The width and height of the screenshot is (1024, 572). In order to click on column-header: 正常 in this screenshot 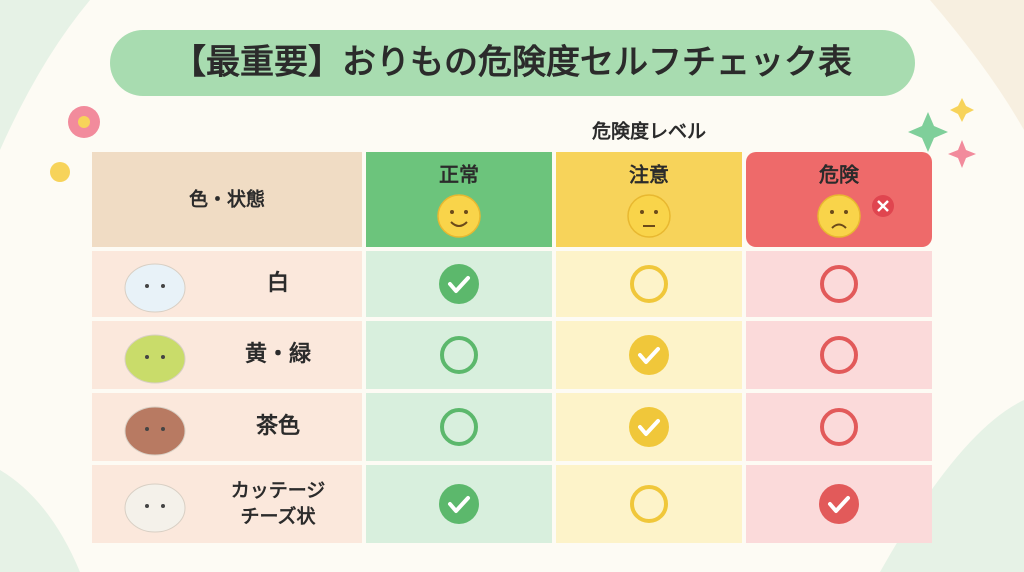, I will do `click(459, 175)`.